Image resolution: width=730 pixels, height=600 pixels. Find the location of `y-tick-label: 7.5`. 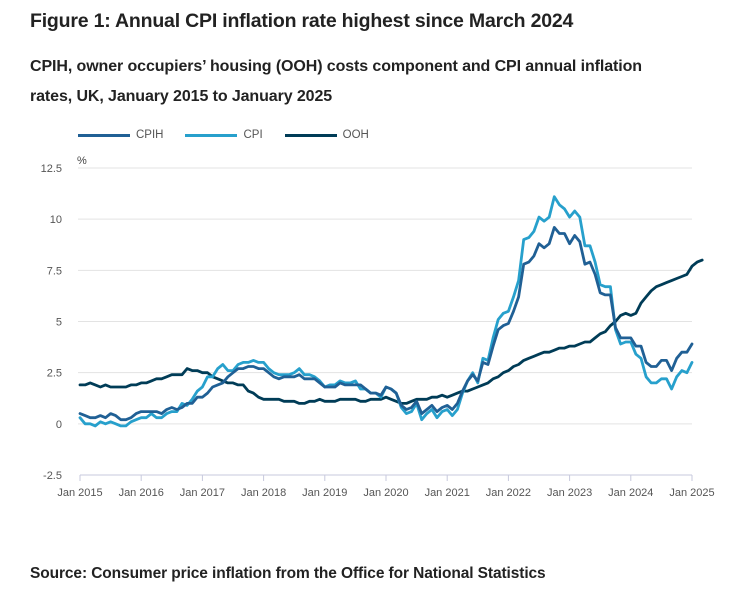

y-tick-label: 7.5 is located at coordinates (54, 271).